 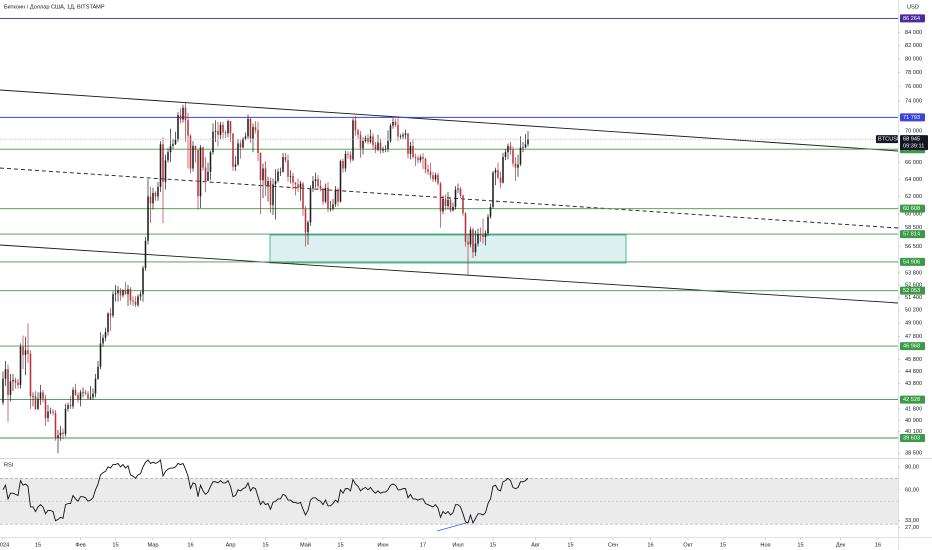 What do you see at coordinates (153, 545) in the screenshot?
I see `x-tick-label: Мар` at bounding box center [153, 545].